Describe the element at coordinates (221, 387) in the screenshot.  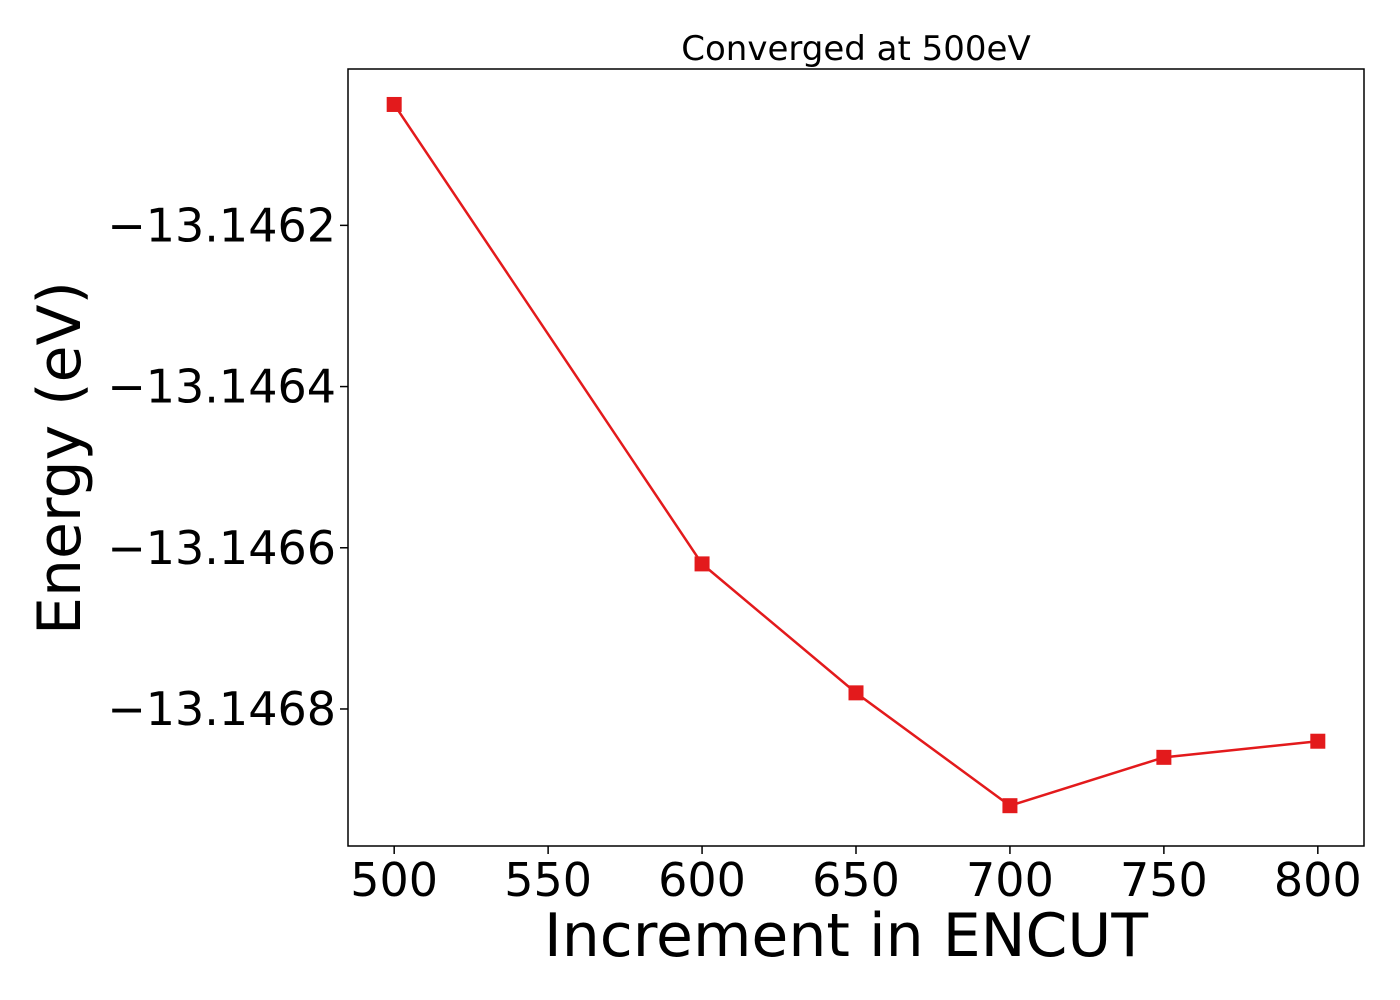
I see `y-tick-label: −13.1464` at that location.